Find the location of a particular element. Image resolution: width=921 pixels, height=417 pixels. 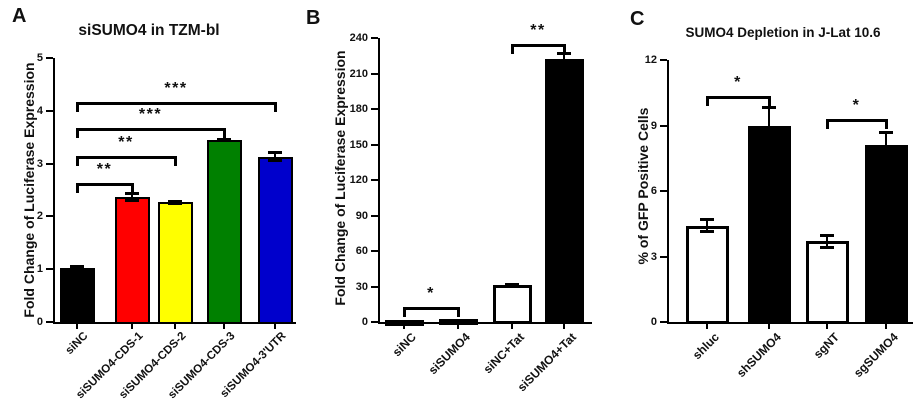

panel-a-y-axis-label: Fold Change of Luciferase Expression is located at coordinates (29, 190).